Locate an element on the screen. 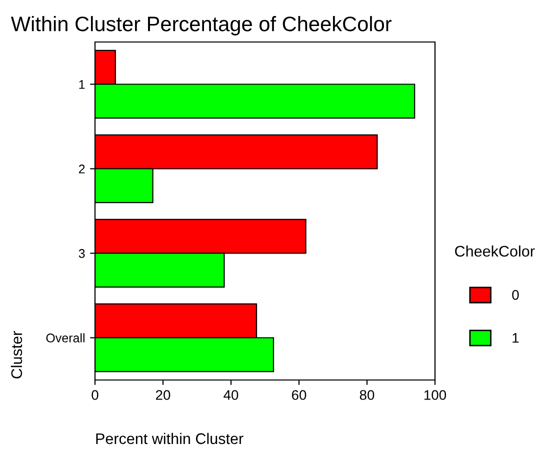  x-tick-label: 0 is located at coordinates (95, 395).